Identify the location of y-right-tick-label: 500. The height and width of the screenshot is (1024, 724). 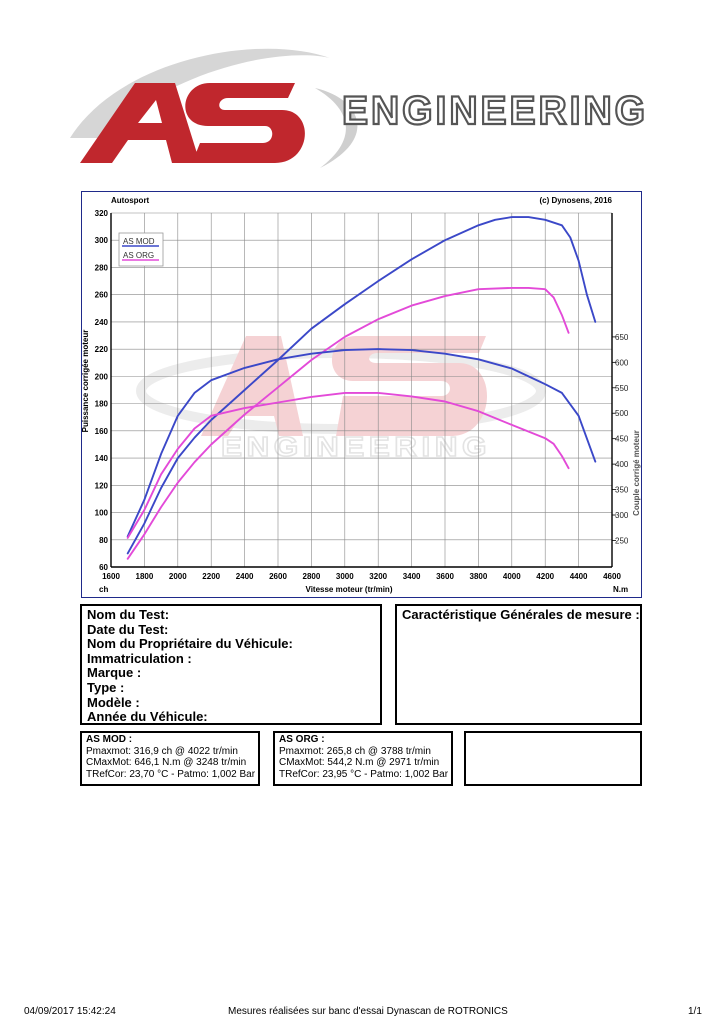
(622, 413).